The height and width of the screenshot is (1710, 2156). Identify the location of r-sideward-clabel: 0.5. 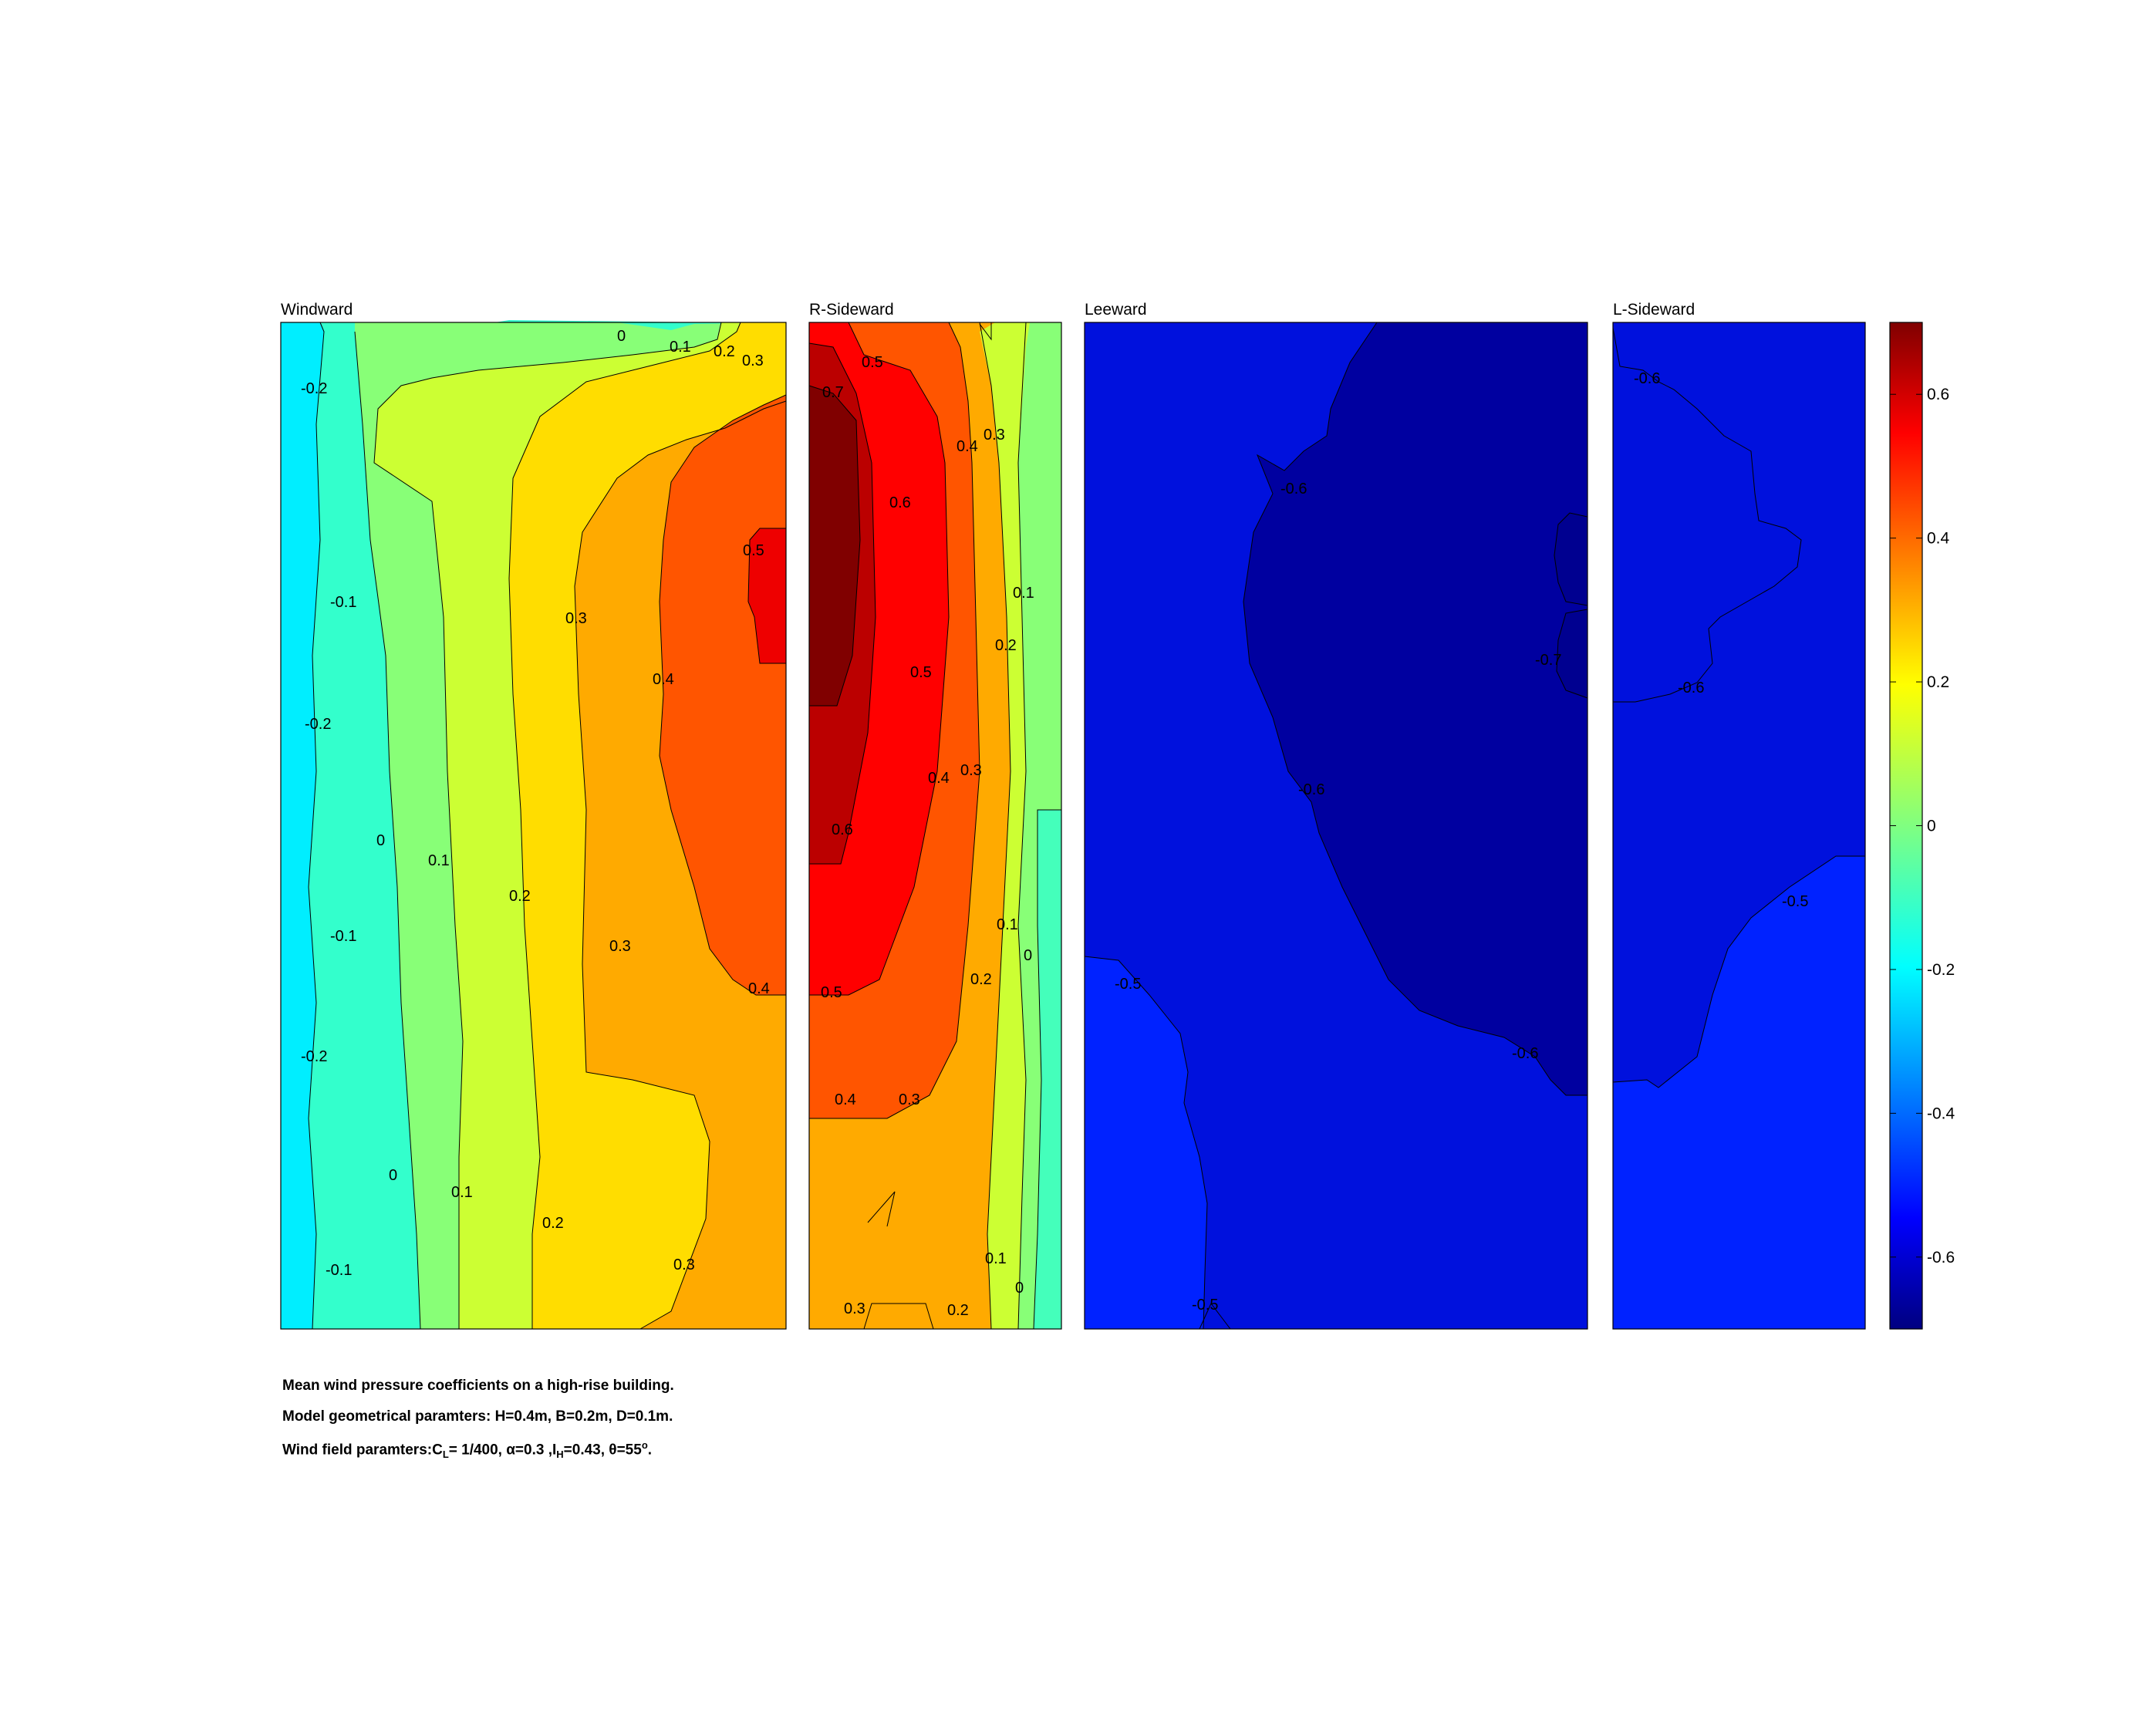
(872, 362).